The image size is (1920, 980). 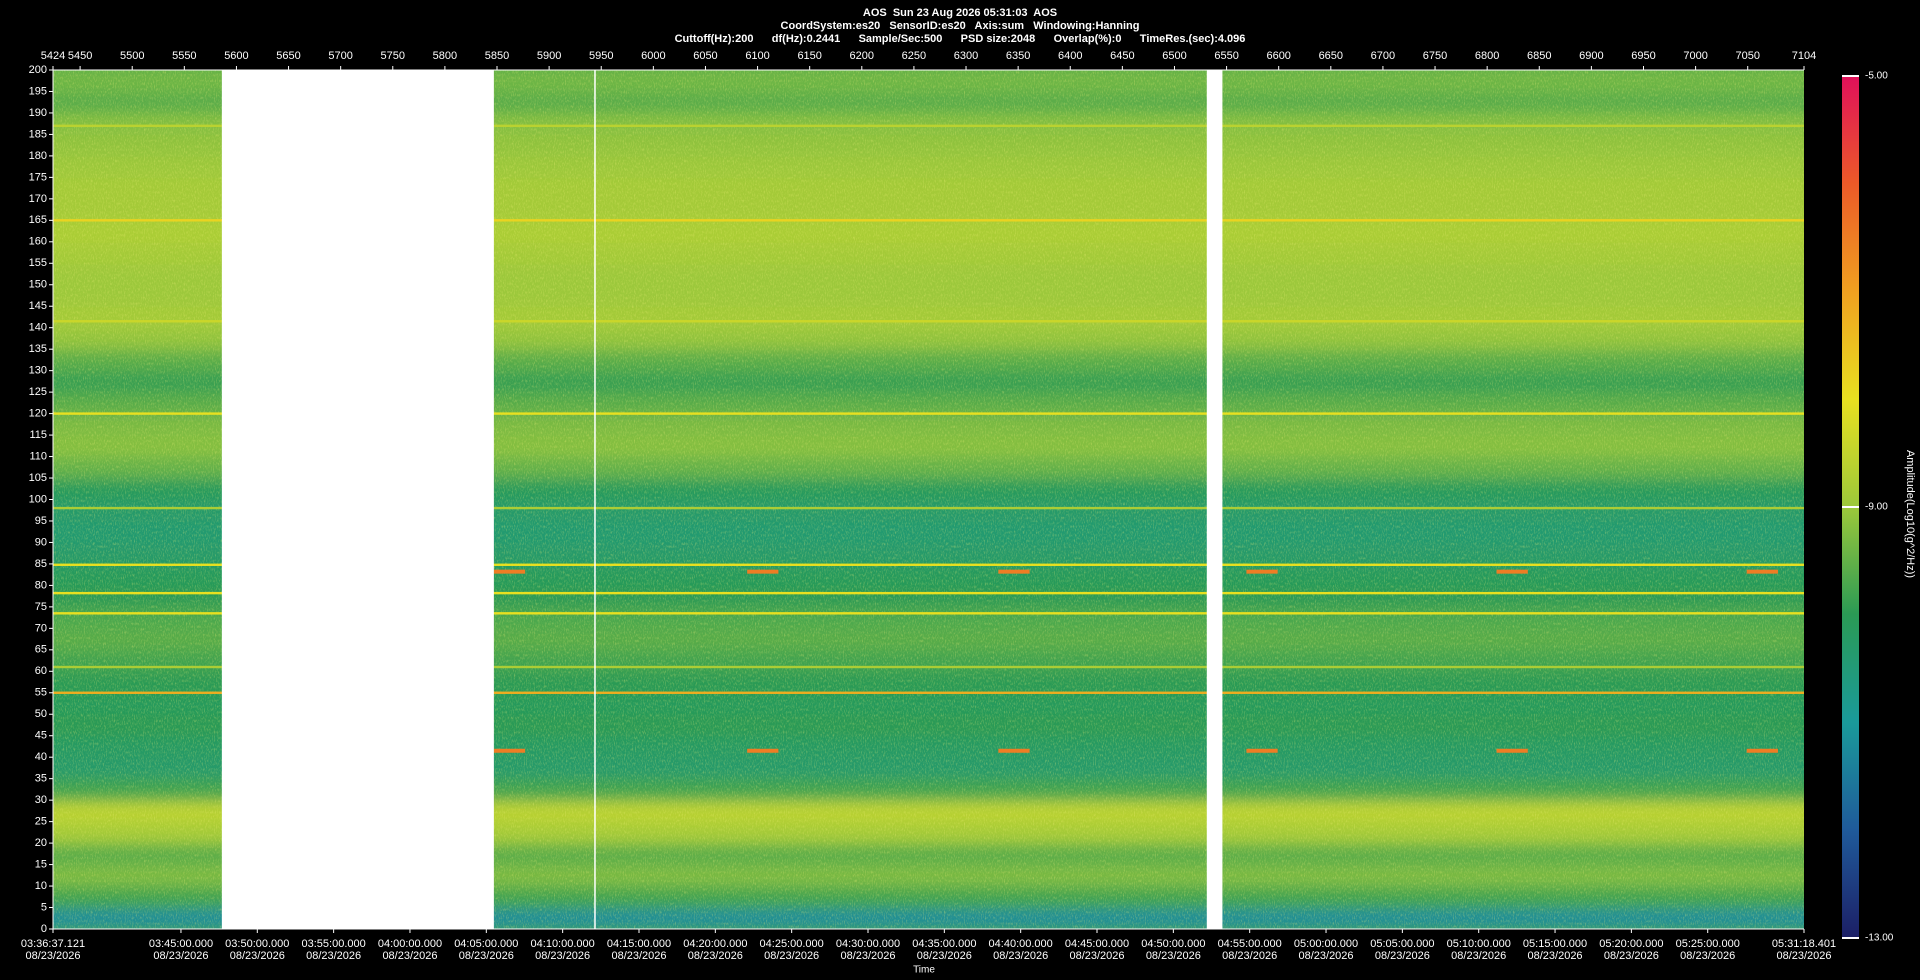 I want to click on x-tick-label: 6500, so click(x=1174, y=56).